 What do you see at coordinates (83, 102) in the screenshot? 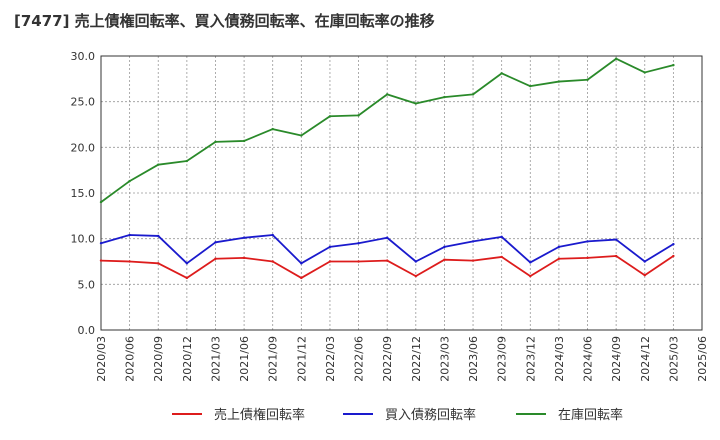
I see `y-tick-label: 25.0` at bounding box center [83, 102].